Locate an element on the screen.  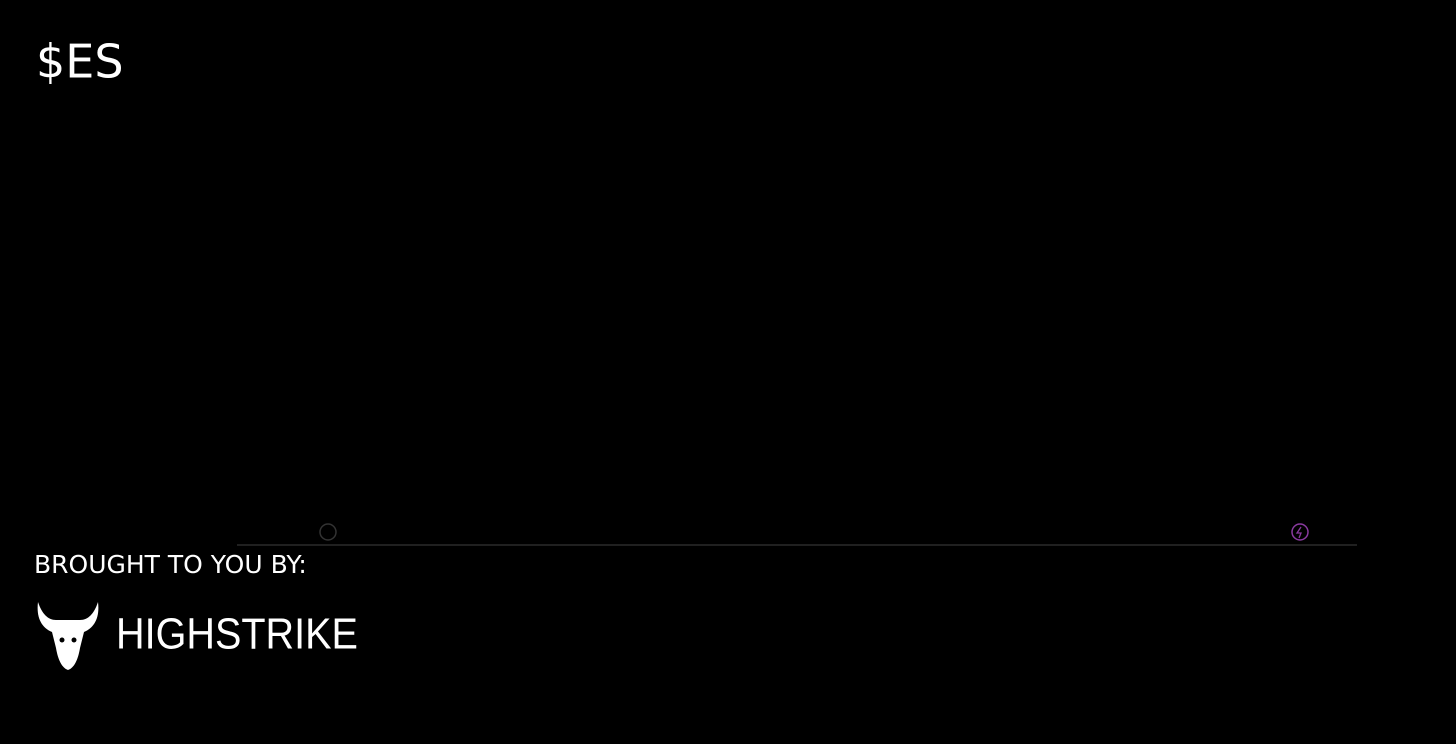
sponsor-name: HIGHSTRIKE is located at coordinates (237, 633).